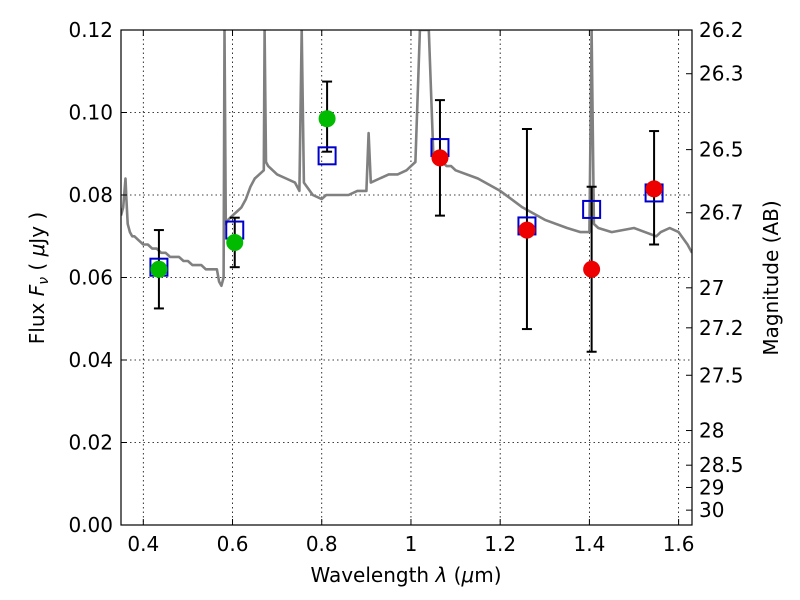 The image size is (800, 600). What do you see at coordinates (721, 213) in the screenshot?
I see `y2-tick-label: 26.7` at bounding box center [721, 213].